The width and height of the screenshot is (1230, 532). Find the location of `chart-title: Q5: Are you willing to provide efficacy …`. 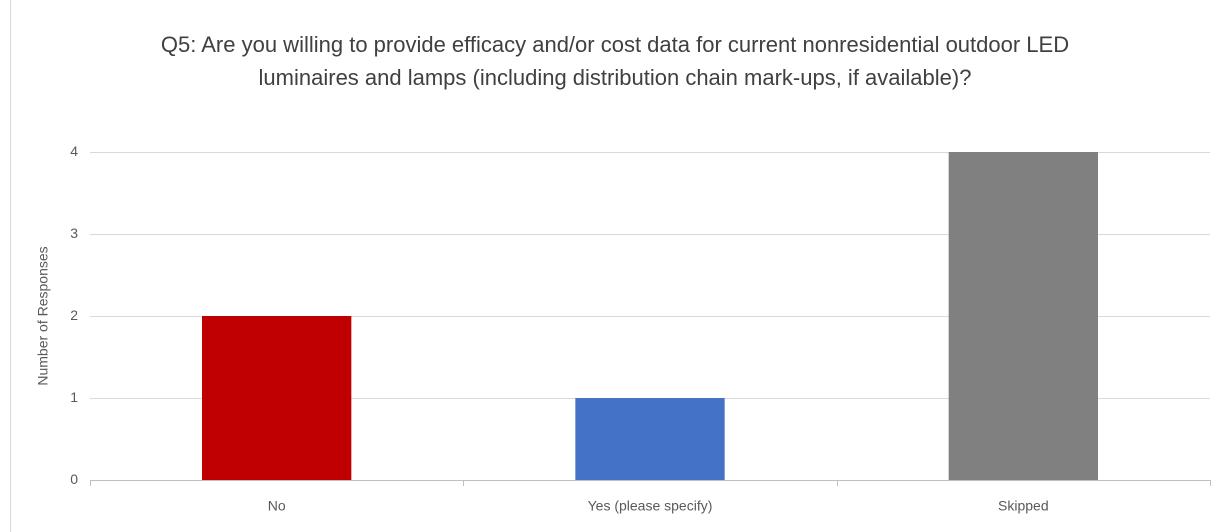

chart-title: Q5: Are you willing to provide efficacy … is located at coordinates (615, 61).